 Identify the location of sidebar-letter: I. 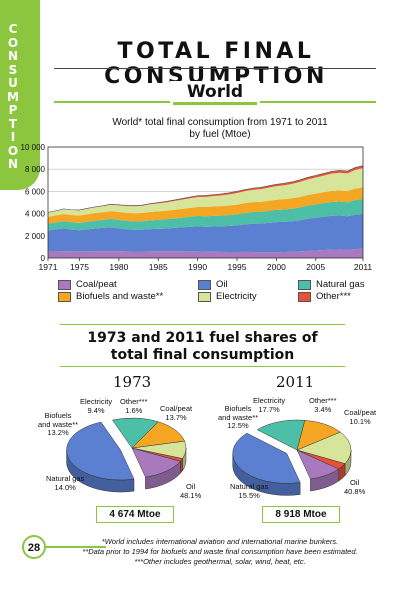
(13, 137).